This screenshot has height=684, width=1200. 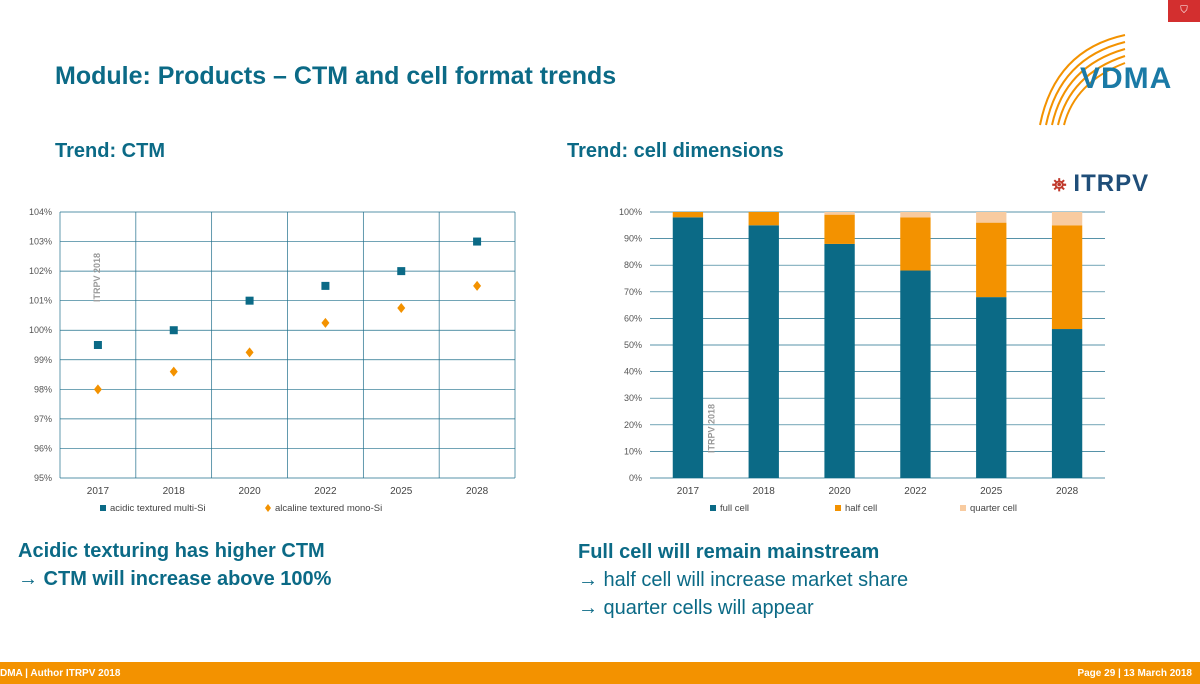 What do you see at coordinates (1134, 673) in the screenshot?
I see `footer-right: Page 29 | 13 March 2018` at bounding box center [1134, 673].